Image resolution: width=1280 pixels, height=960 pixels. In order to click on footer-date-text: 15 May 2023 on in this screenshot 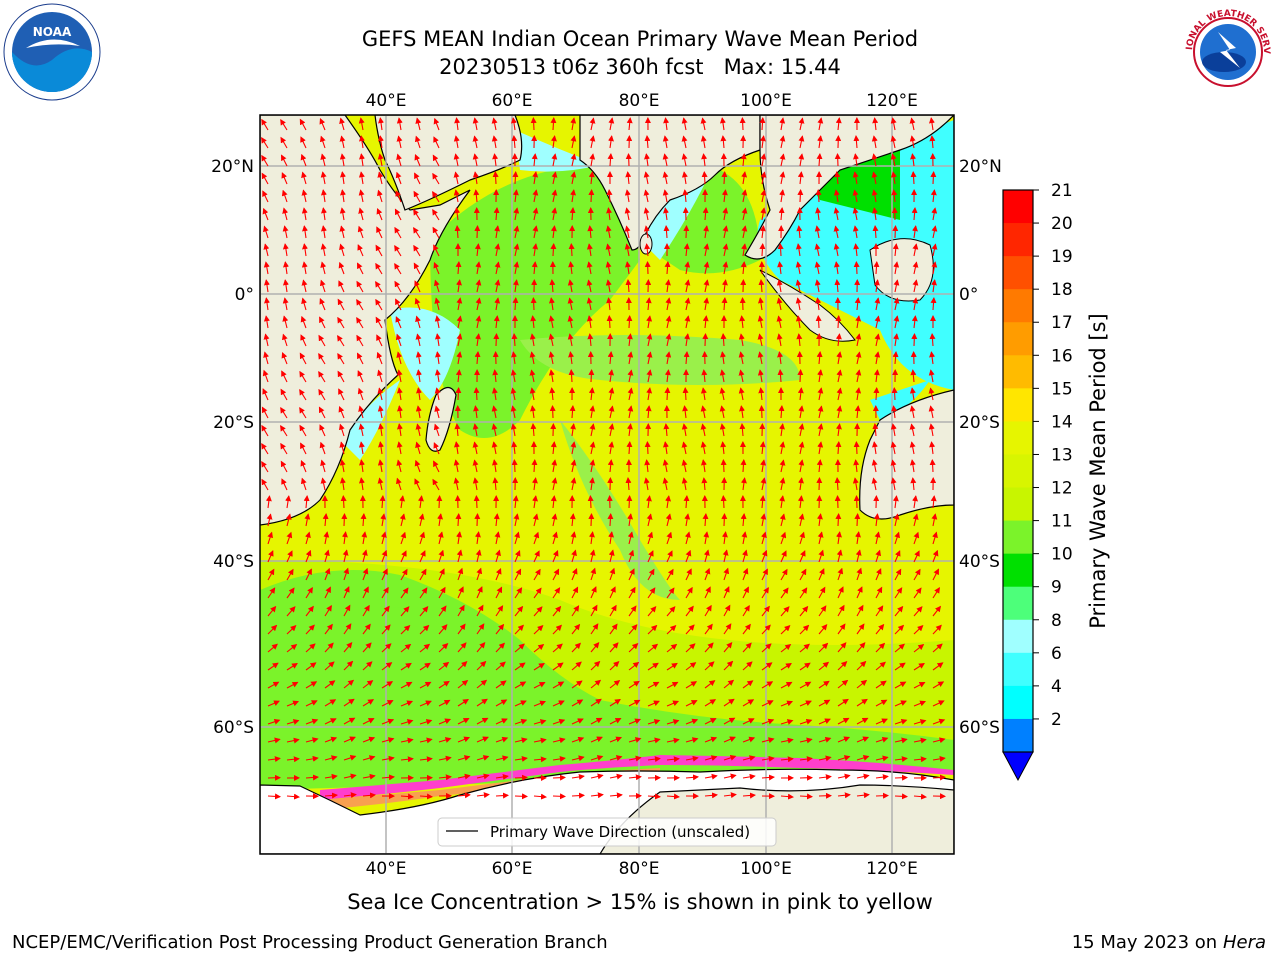, I will do `click(1144, 942)`.